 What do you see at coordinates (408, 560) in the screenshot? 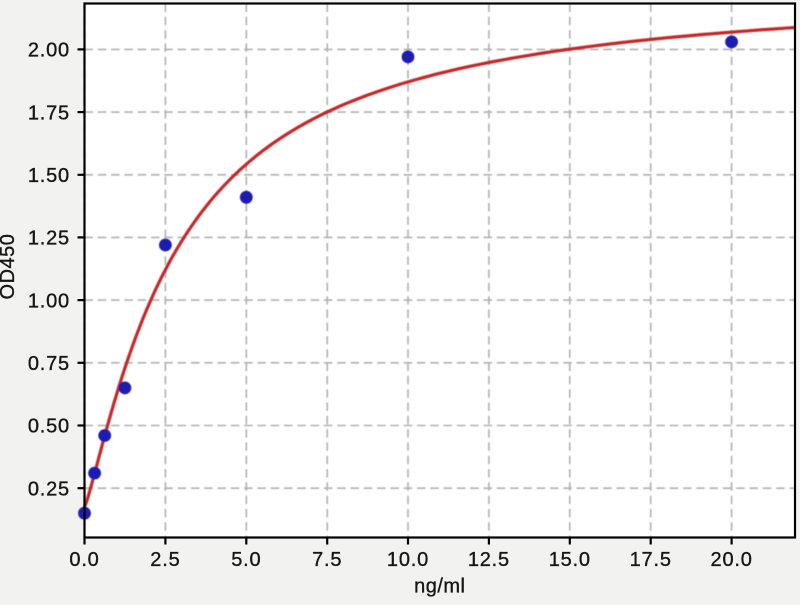
I see `svg-text: 10.0` at bounding box center [408, 560].